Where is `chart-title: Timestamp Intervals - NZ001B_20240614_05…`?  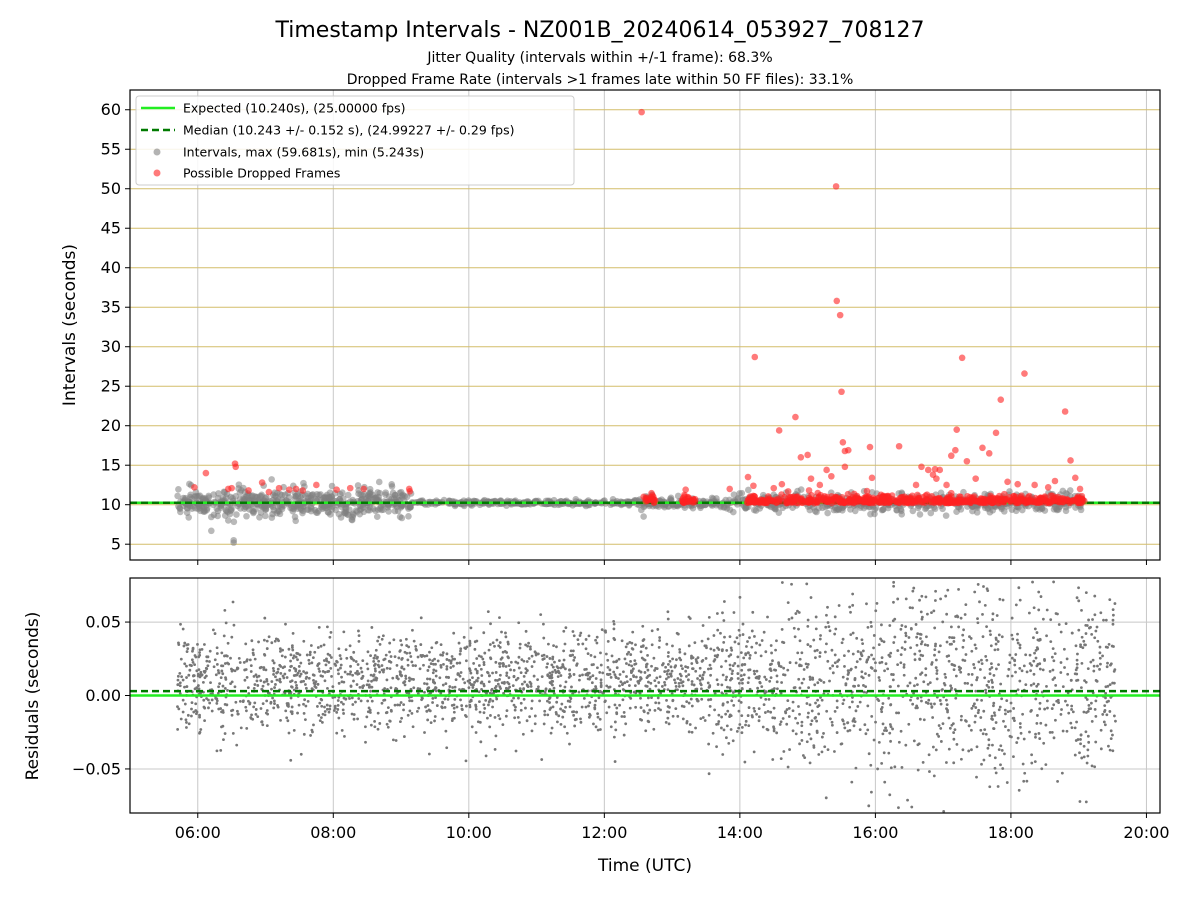
chart-title: Timestamp Intervals - NZ001B_20240614_05… is located at coordinates (600, 30).